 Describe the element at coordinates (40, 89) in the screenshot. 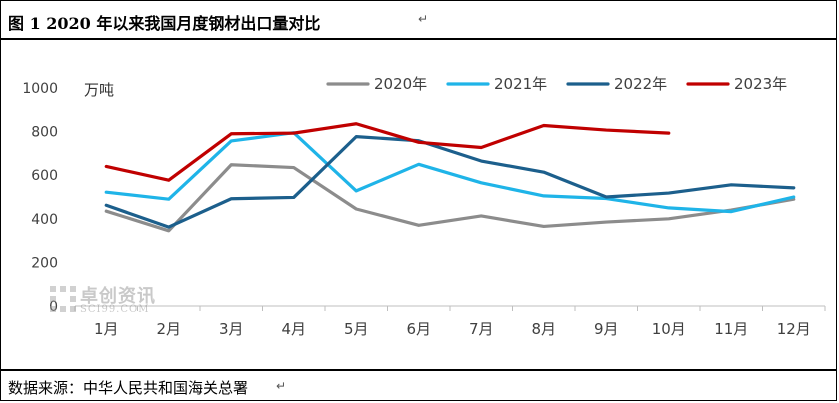

I see `y-tick-label: 1000` at that location.